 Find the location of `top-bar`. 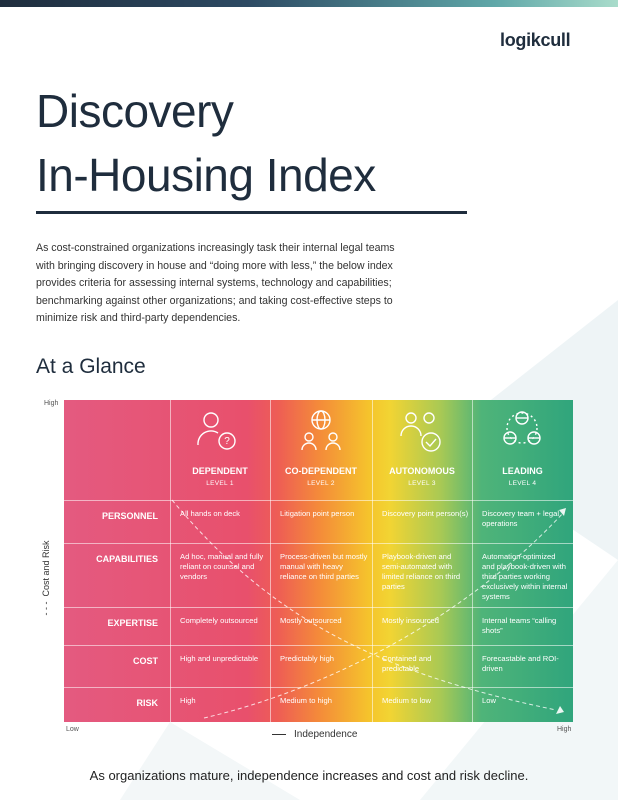

top-bar is located at coordinates (309, 3).